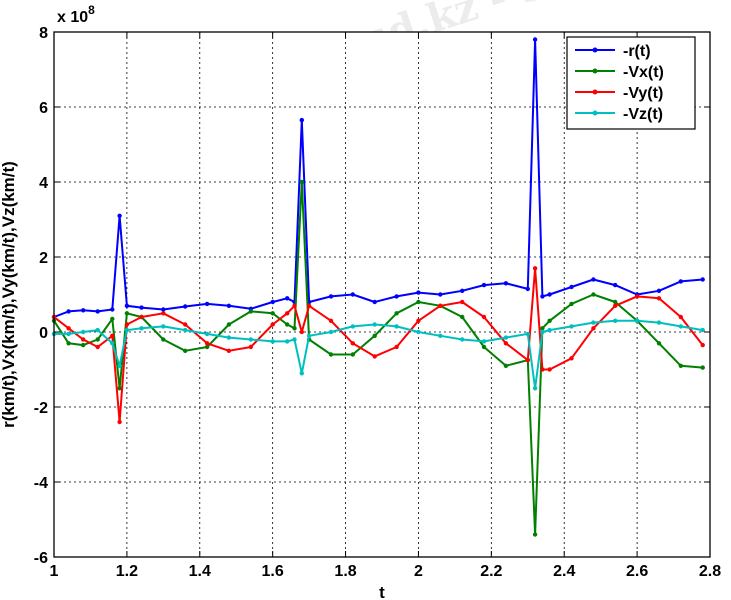 The width and height of the screenshot is (731, 600). What do you see at coordinates (418, 571) in the screenshot?
I see `x-tick-label: 2` at bounding box center [418, 571].